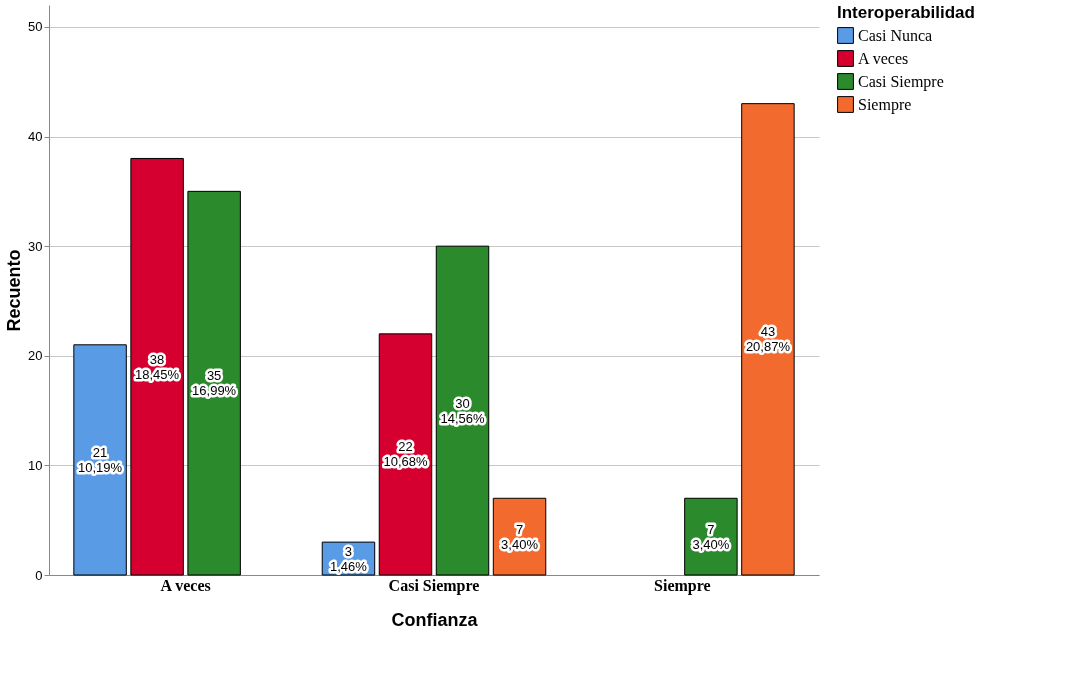 The width and height of the screenshot is (1091, 686). I want to click on data-label: 30 14,56%, so click(462, 410).